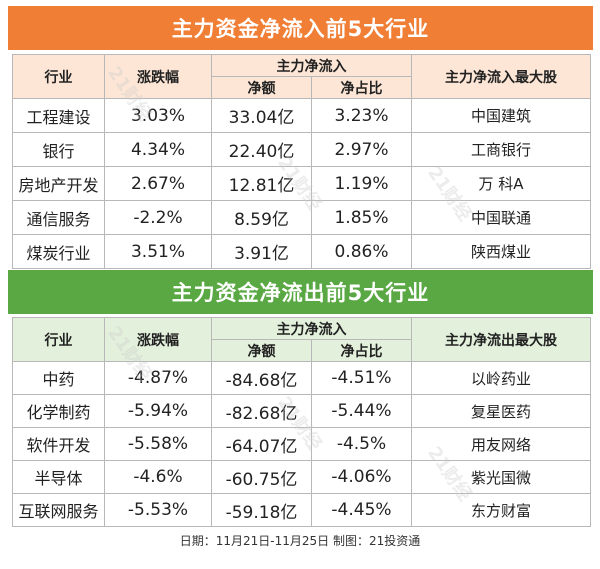 The width and height of the screenshot is (600, 569). Describe the element at coordinates (261, 217) in the screenshot. I see `net-cell: 8.59亿` at that location.